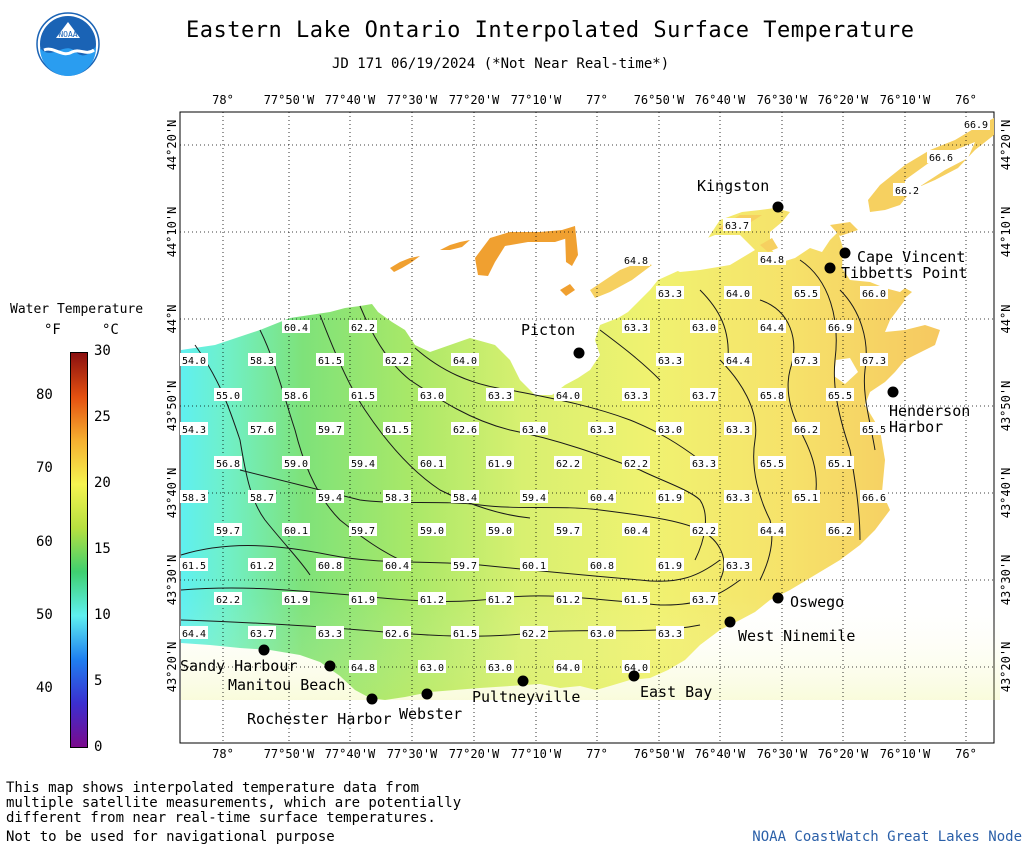 This screenshot has width=1034, height=854. What do you see at coordinates (929, 411) in the screenshot?
I see `place-label: Henderson` at bounding box center [929, 411].